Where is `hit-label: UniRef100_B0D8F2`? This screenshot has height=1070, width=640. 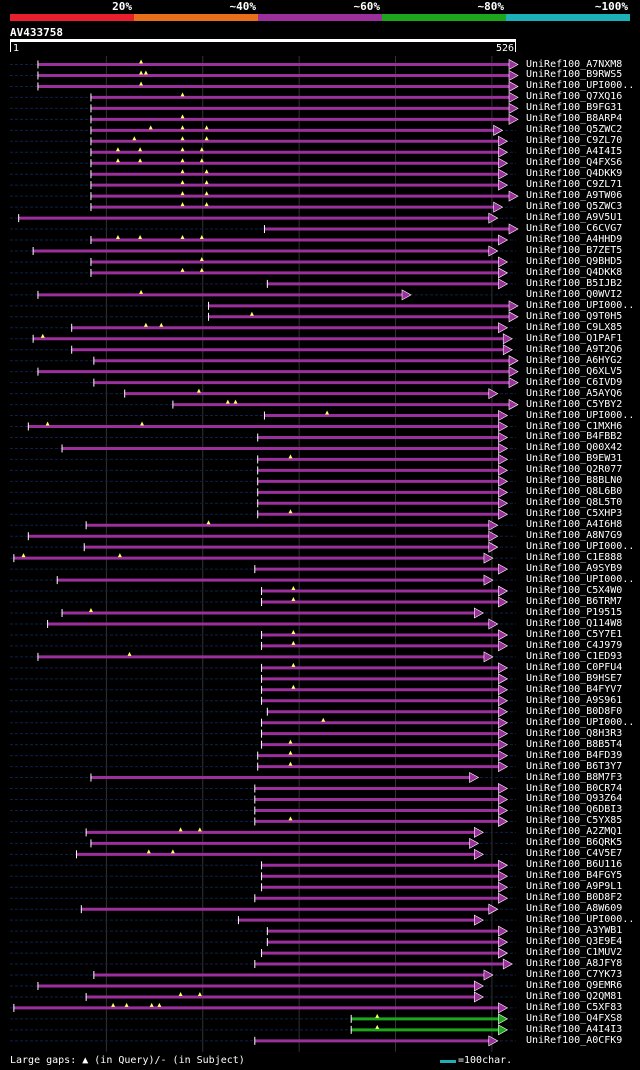
hit-label: UniRef100_B0D8F2 is located at coordinates (574, 898).